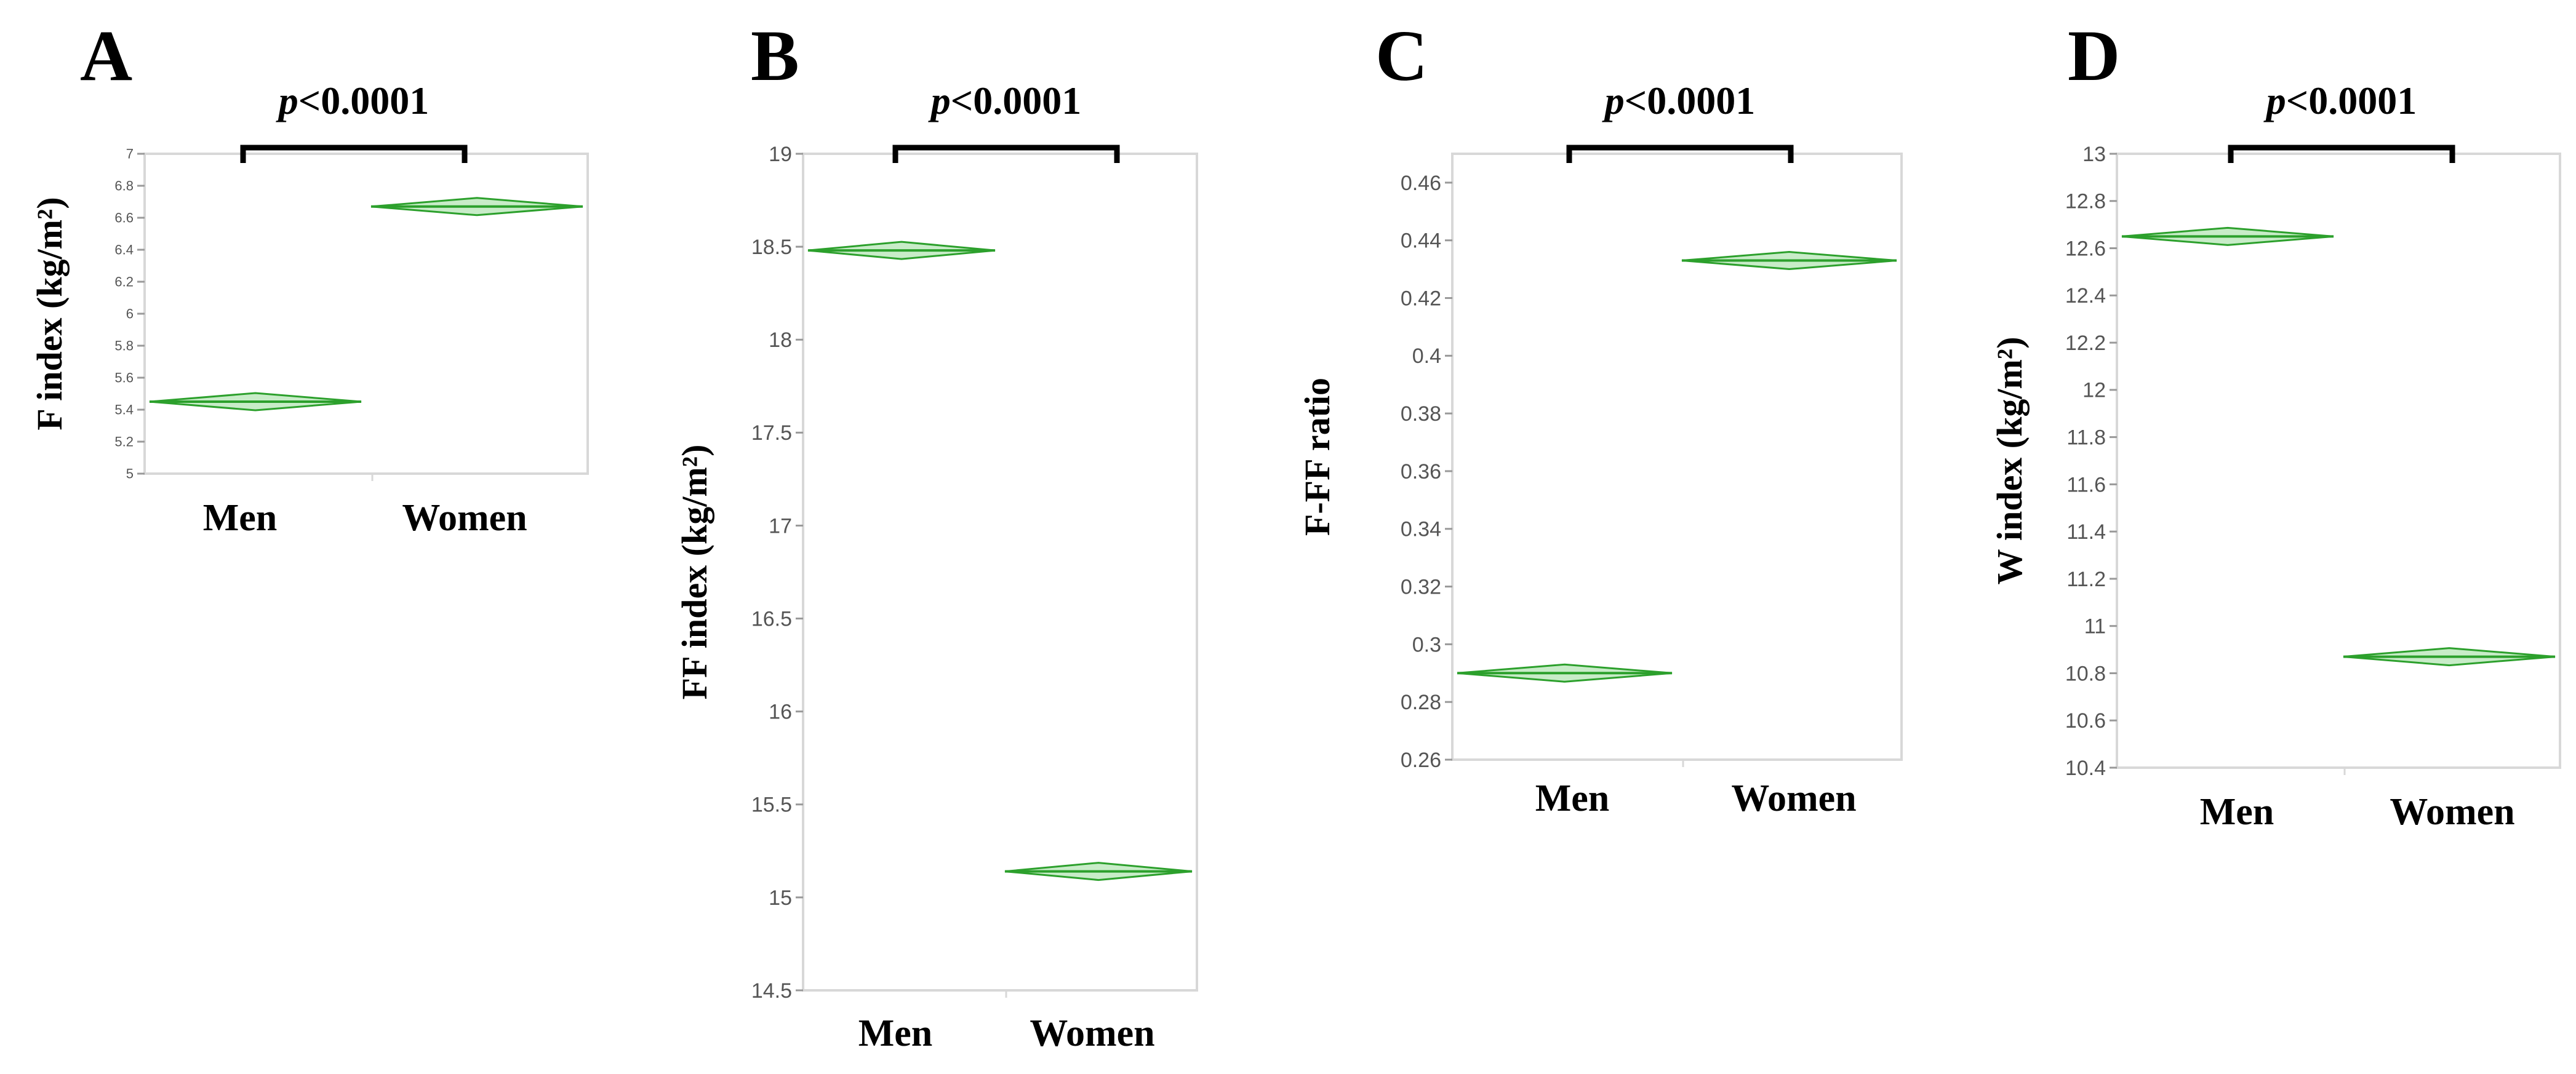 The image size is (2576, 1074). Describe the element at coordinates (1421, 472) in the screenshot. I see `y-tick-label: 0.36` at that location.